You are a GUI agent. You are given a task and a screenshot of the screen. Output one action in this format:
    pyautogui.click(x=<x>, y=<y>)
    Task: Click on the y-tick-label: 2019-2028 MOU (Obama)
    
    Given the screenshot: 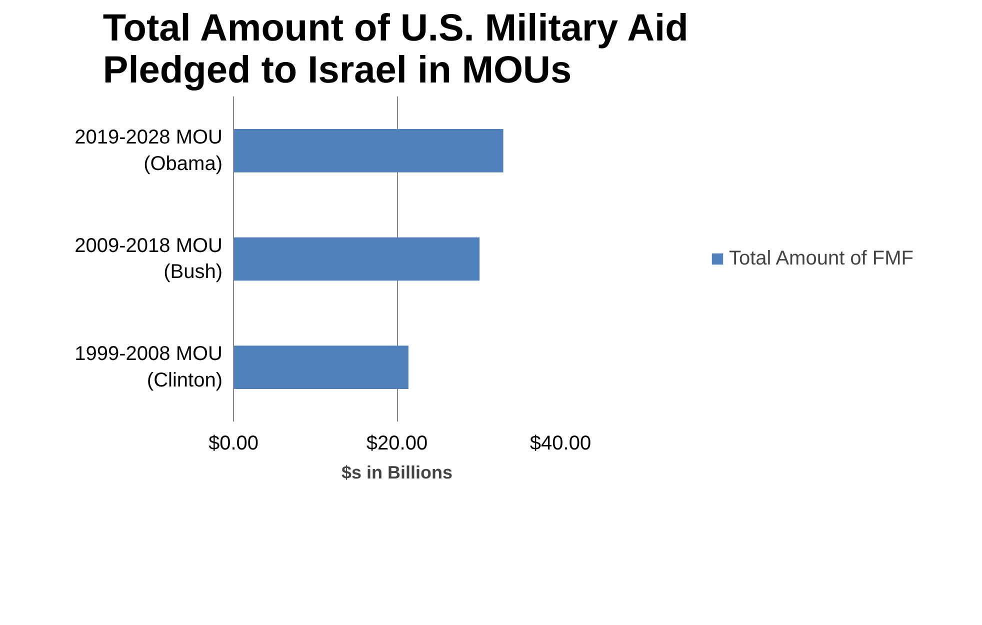 What is the action you would take?
    pyautogui.click(x=148, y=150)
    